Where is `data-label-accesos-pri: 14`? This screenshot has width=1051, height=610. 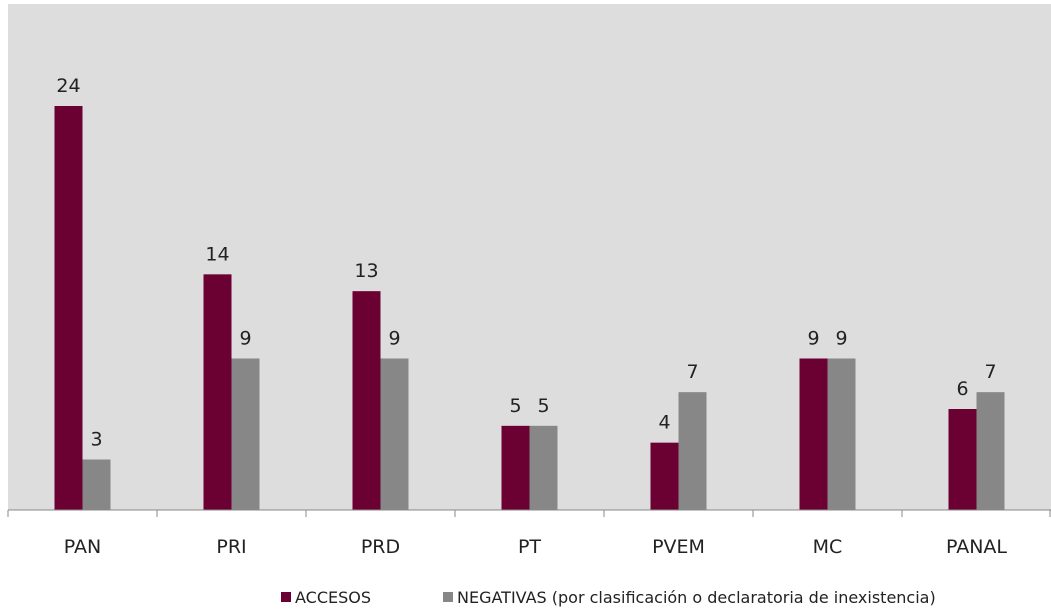 data-label-accesos-pri: 14 is located at coordinates (217, 254).